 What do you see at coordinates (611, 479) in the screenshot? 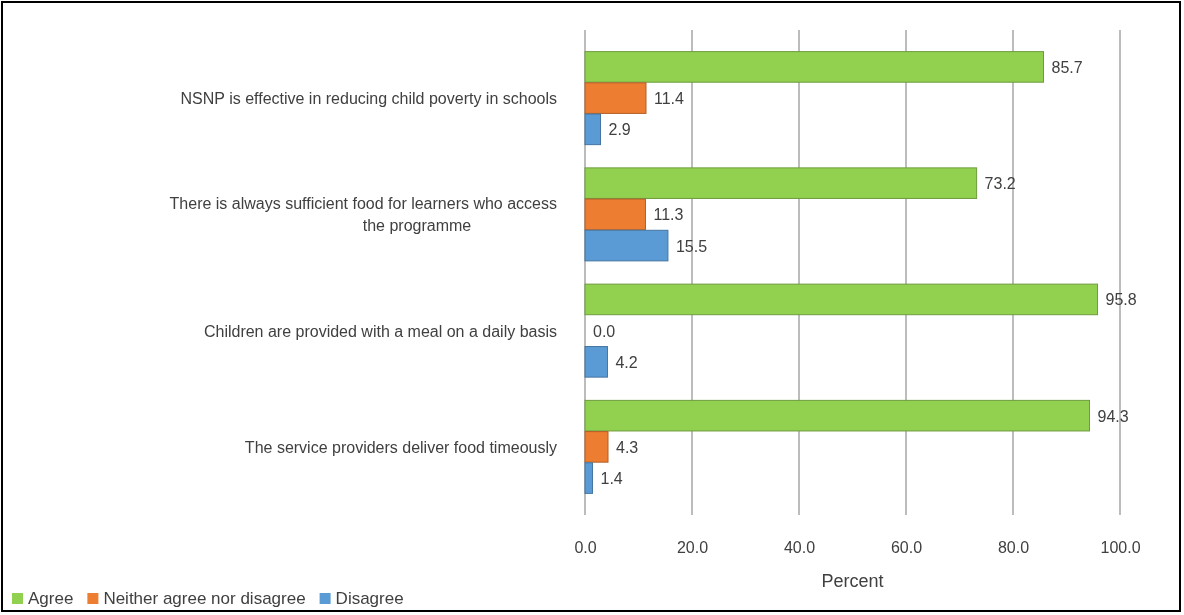
I see `data-label: 1.4` at bounding box center [611, 479].